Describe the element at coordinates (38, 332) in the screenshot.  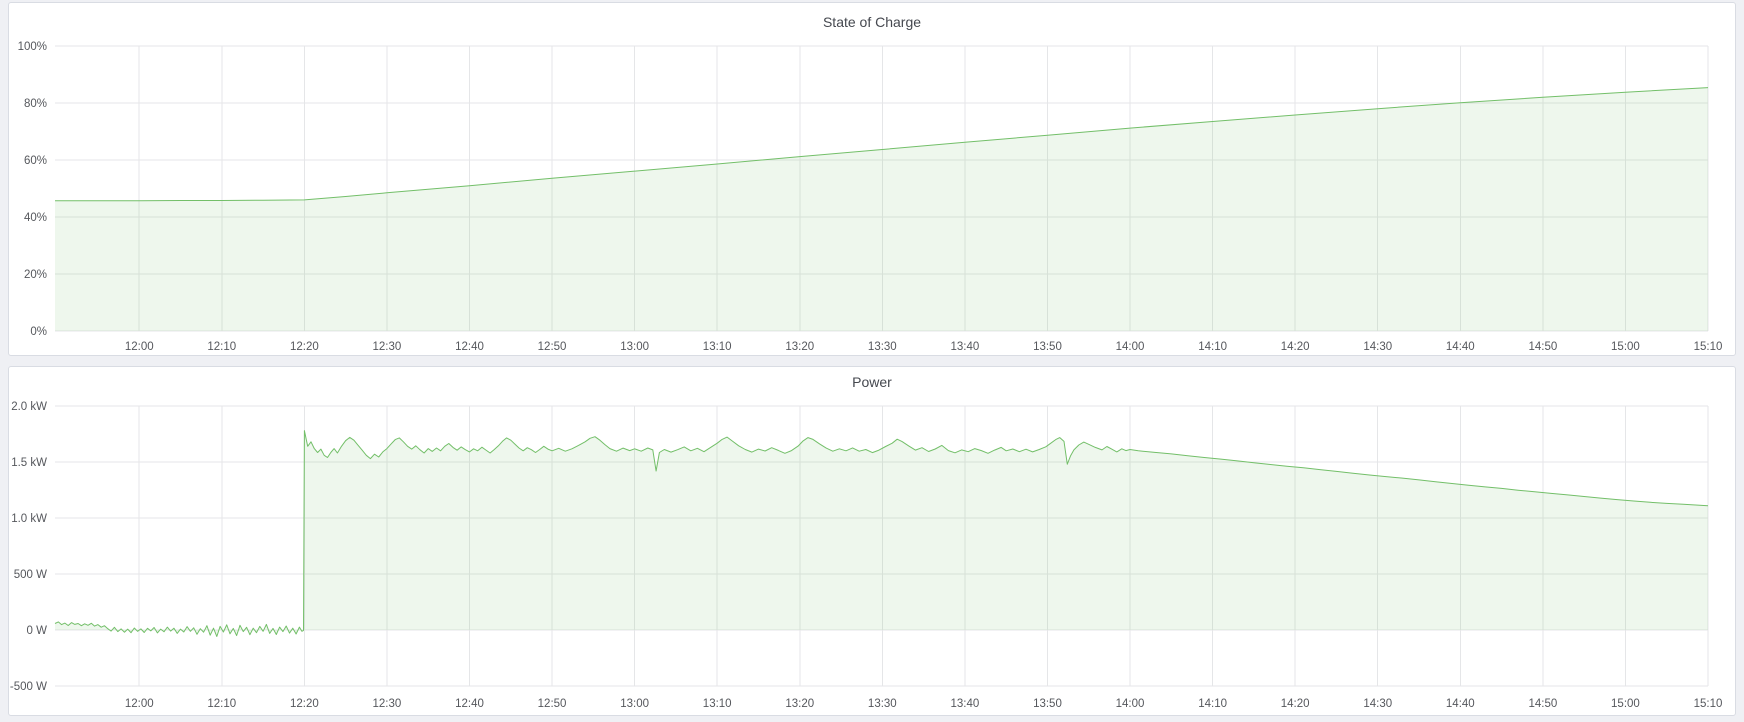
I see `y-tick-label: 0%` at that location.